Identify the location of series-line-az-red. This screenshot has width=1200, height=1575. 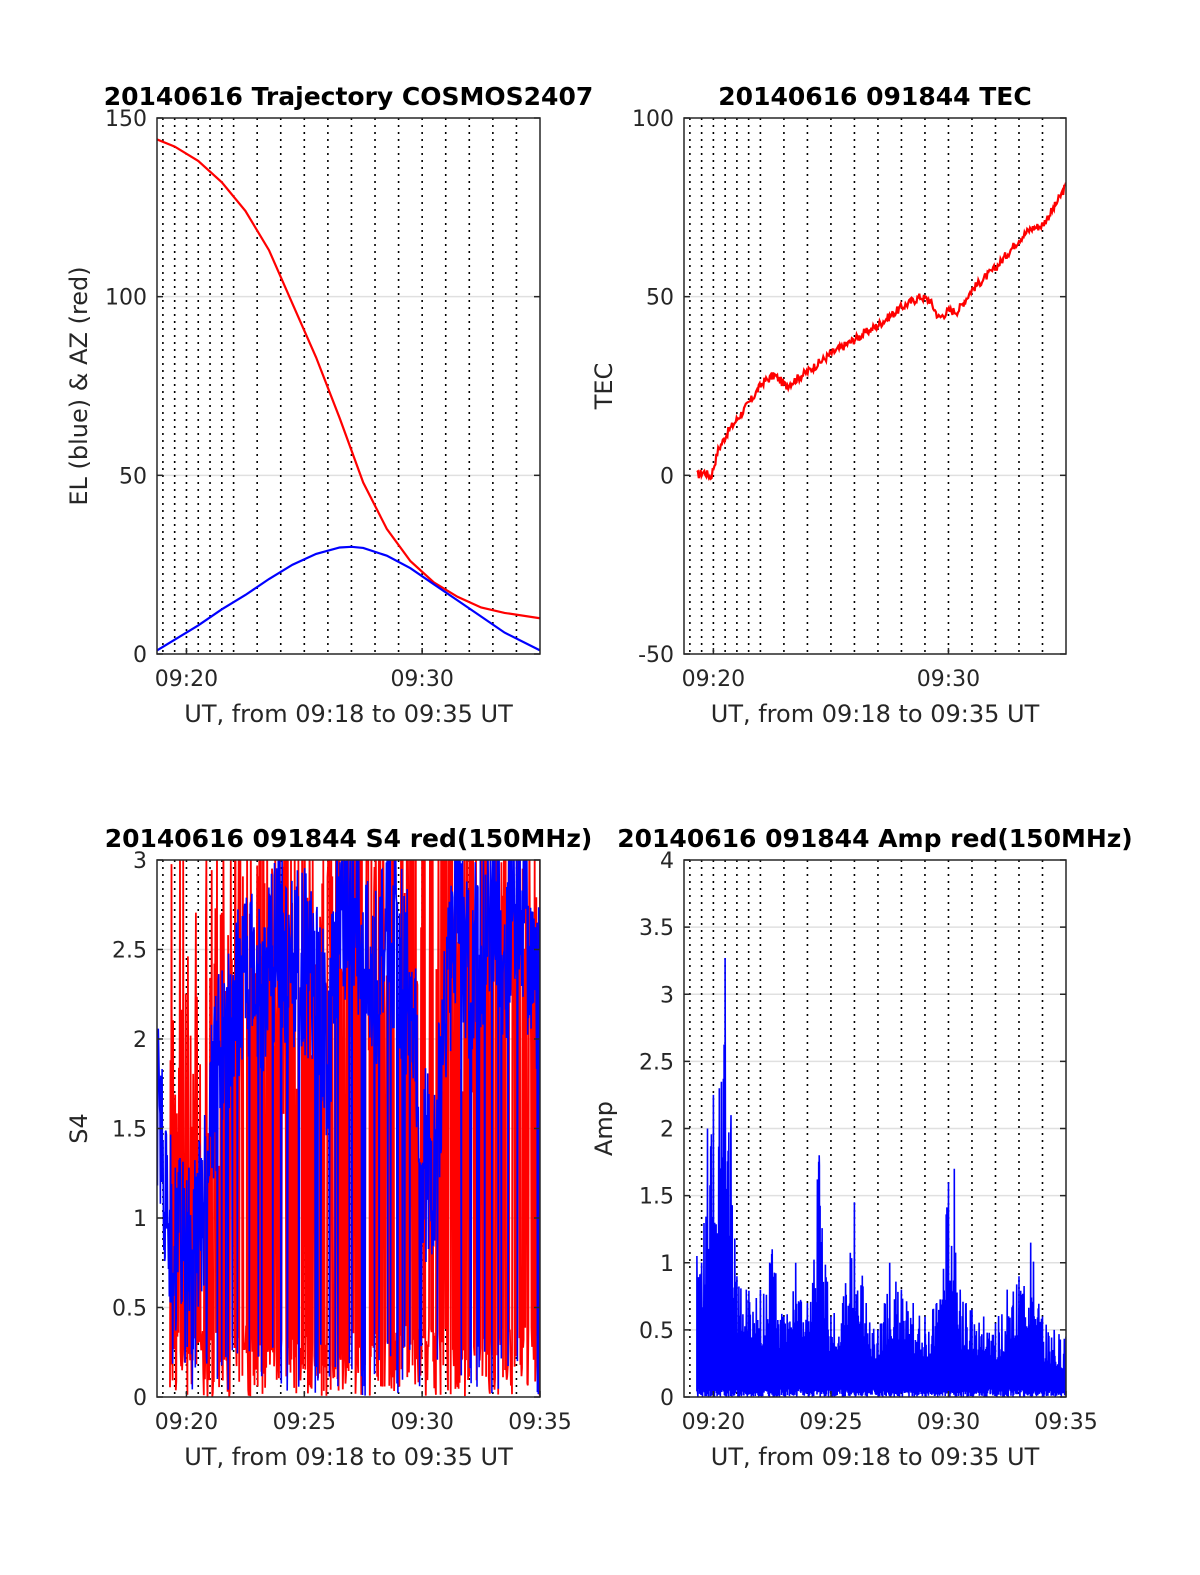
(348, 379).